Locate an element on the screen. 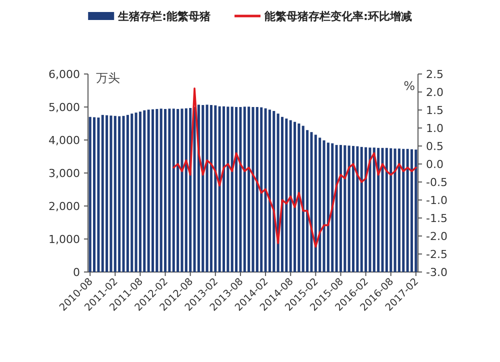 The width and height of the screenshot is (500, 362). y2-tick-label: 0.0 is located at coordinates (435, 164).